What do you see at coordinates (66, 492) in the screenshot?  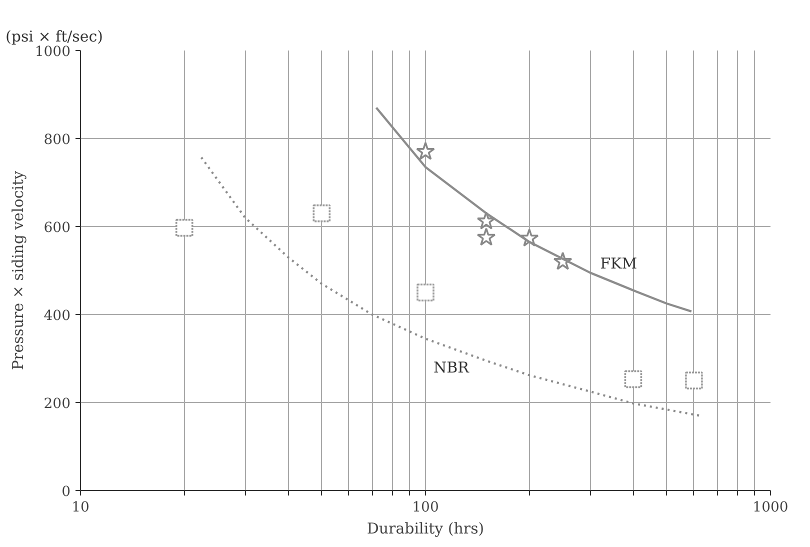 I see `y-tick-label: 0` at bounding box center [66, 492].